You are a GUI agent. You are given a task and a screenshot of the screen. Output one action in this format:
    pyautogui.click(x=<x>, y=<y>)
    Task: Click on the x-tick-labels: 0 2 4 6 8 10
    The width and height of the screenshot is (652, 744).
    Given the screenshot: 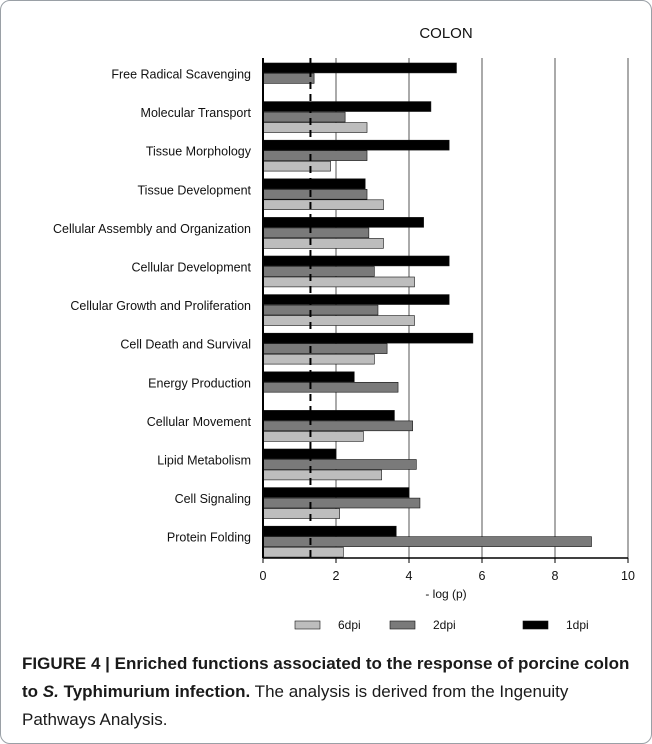 What is the action you would take?
    pyautogui.click(x=447, y=576)
    